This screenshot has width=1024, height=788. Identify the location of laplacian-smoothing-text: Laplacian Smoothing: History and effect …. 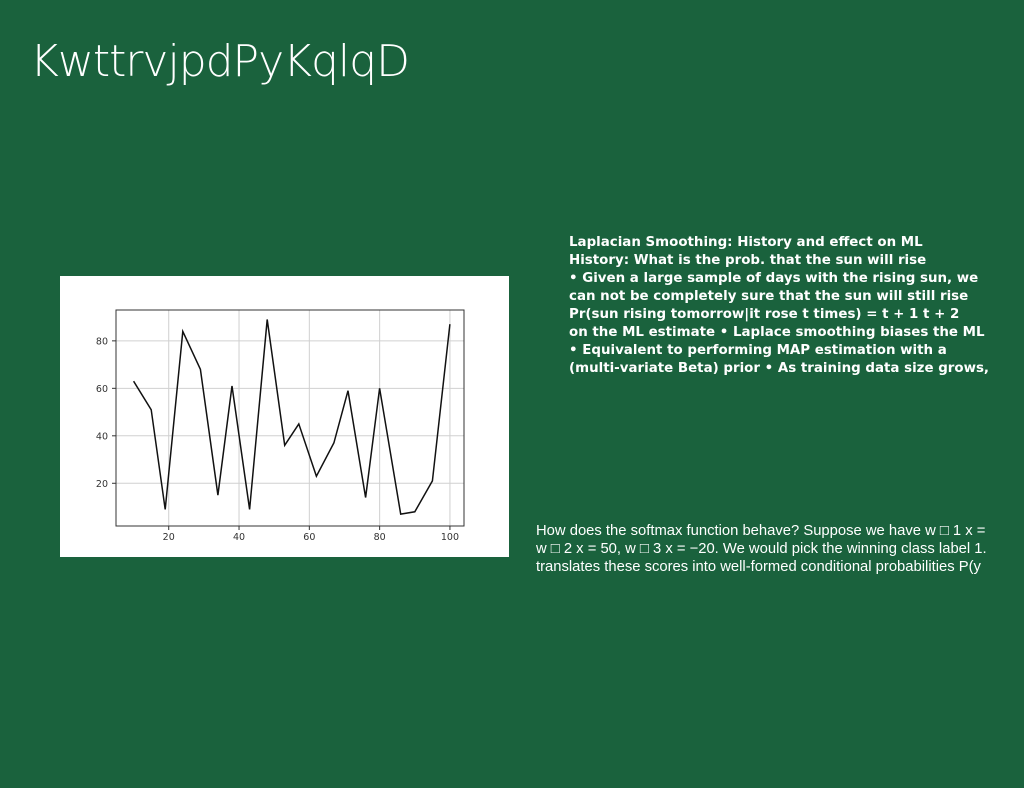
(796, 306).